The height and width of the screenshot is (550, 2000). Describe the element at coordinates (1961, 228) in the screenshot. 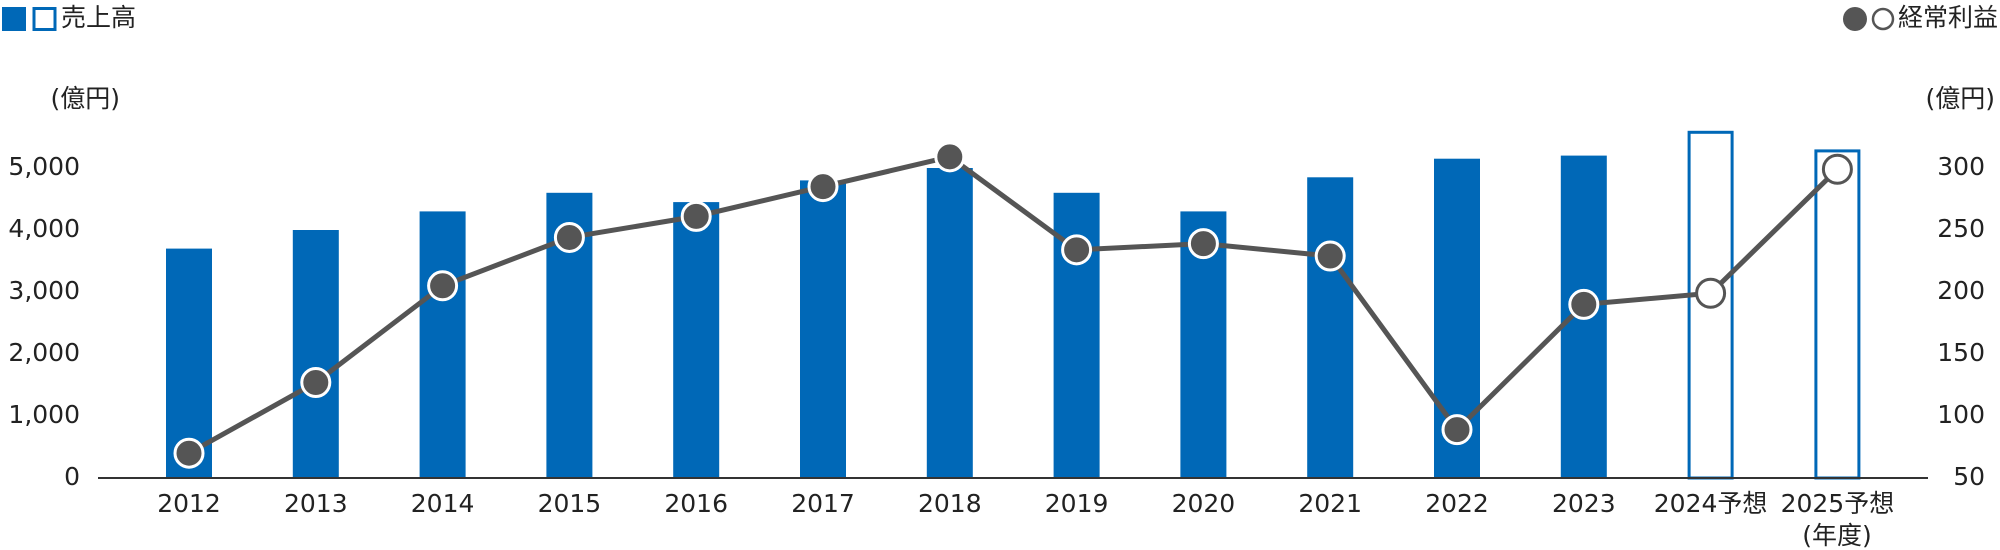

I see `y2-tick-label: 250` at that location.